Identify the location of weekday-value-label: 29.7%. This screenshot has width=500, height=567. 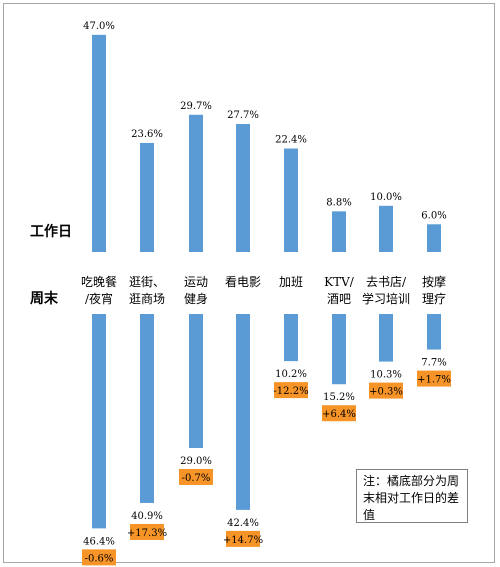
(196, 106).